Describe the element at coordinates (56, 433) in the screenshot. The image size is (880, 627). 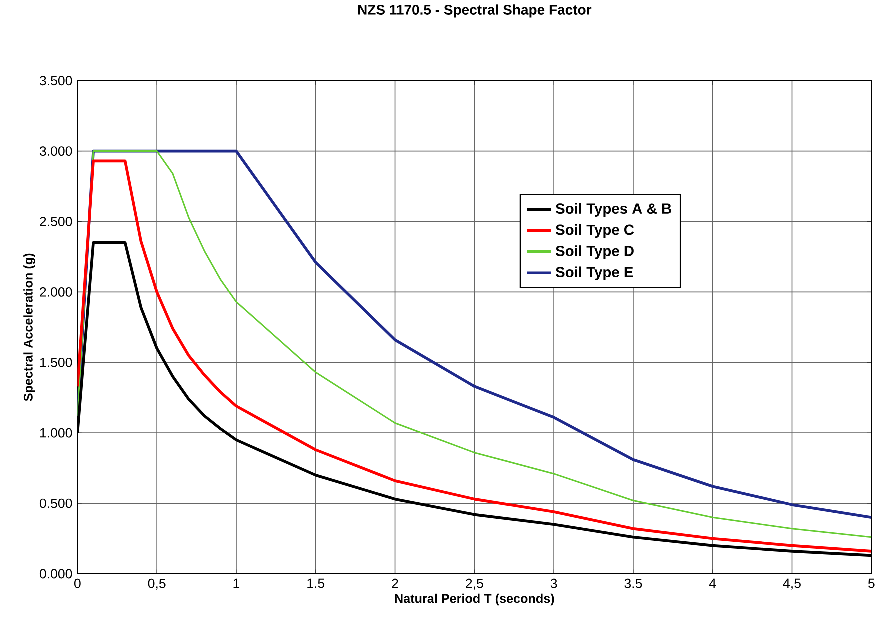
I see `y-tick-label: 1.000` at that location.